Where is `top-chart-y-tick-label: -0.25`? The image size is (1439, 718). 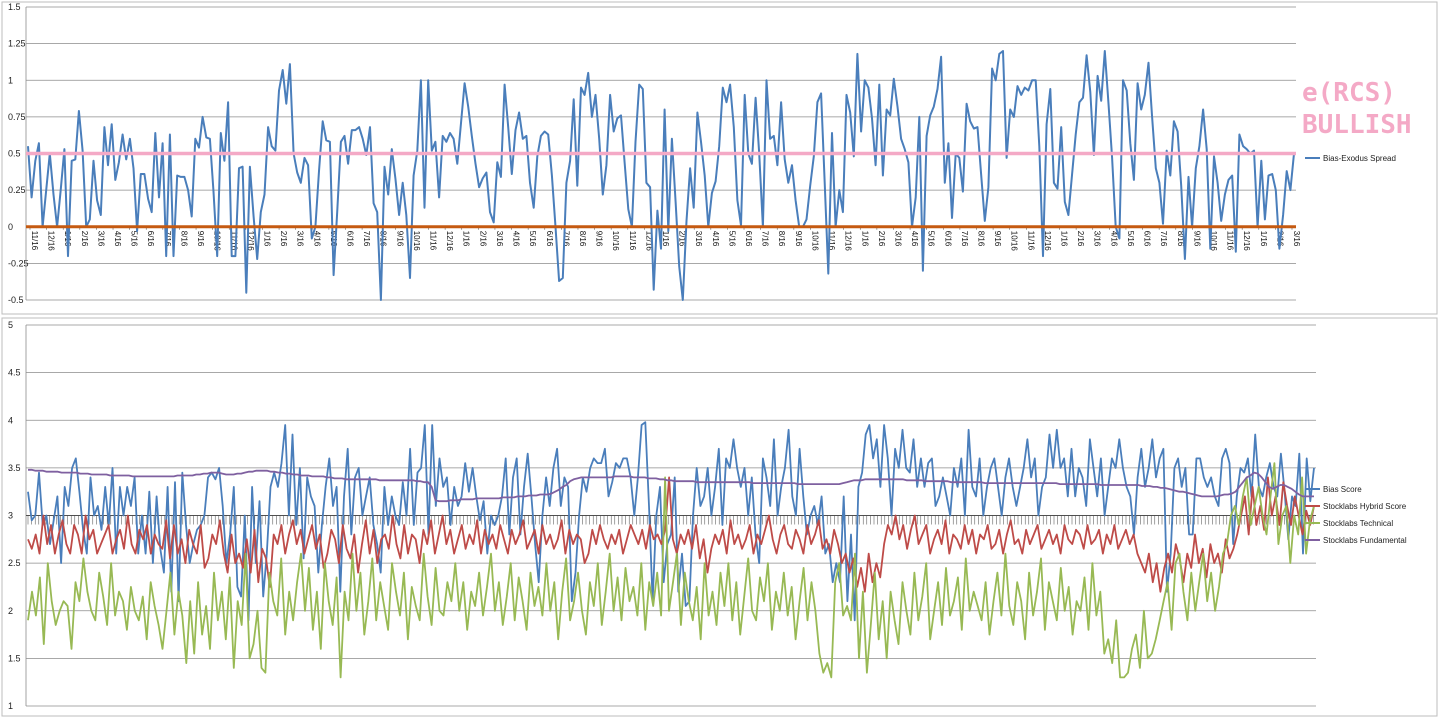
top-chart-y-tick-label: -0.25 is located at coordinates (18, 263).